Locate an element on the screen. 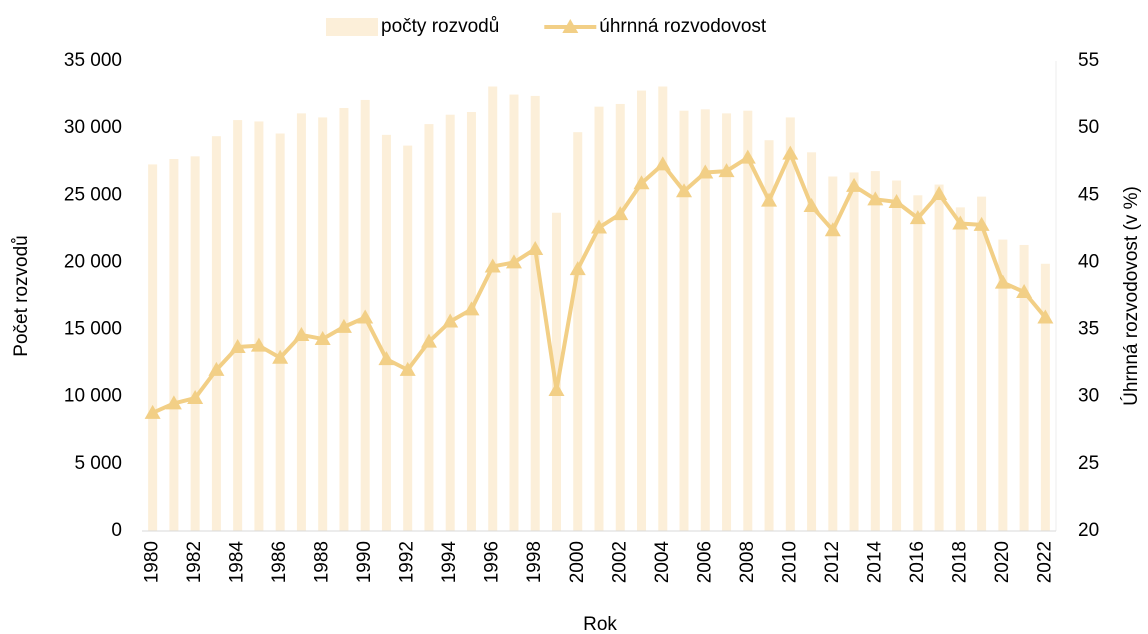 The width and height of the screenshot is (1148, 634). y2-tick-label: 30 is located at coordinates (1088, 396).